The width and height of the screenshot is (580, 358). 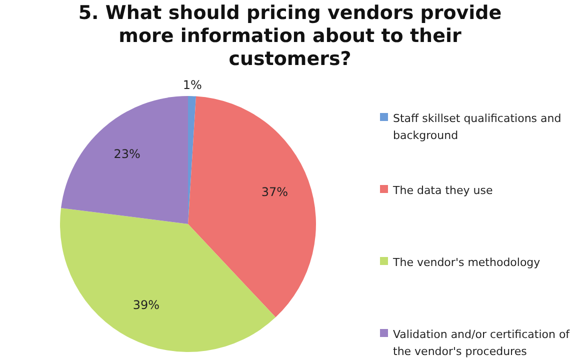 What do you see at coordinates (477, 127) in the screenshot?
I see `legend-label: Staff skillset qualifications and background` at bounding box center [477, 127].